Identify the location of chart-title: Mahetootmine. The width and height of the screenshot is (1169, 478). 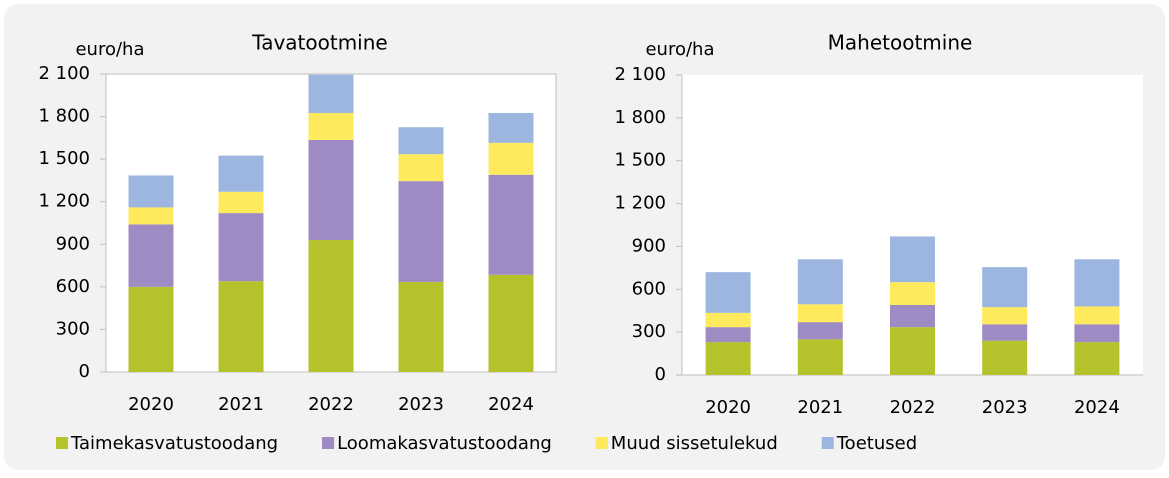
(900, 43).